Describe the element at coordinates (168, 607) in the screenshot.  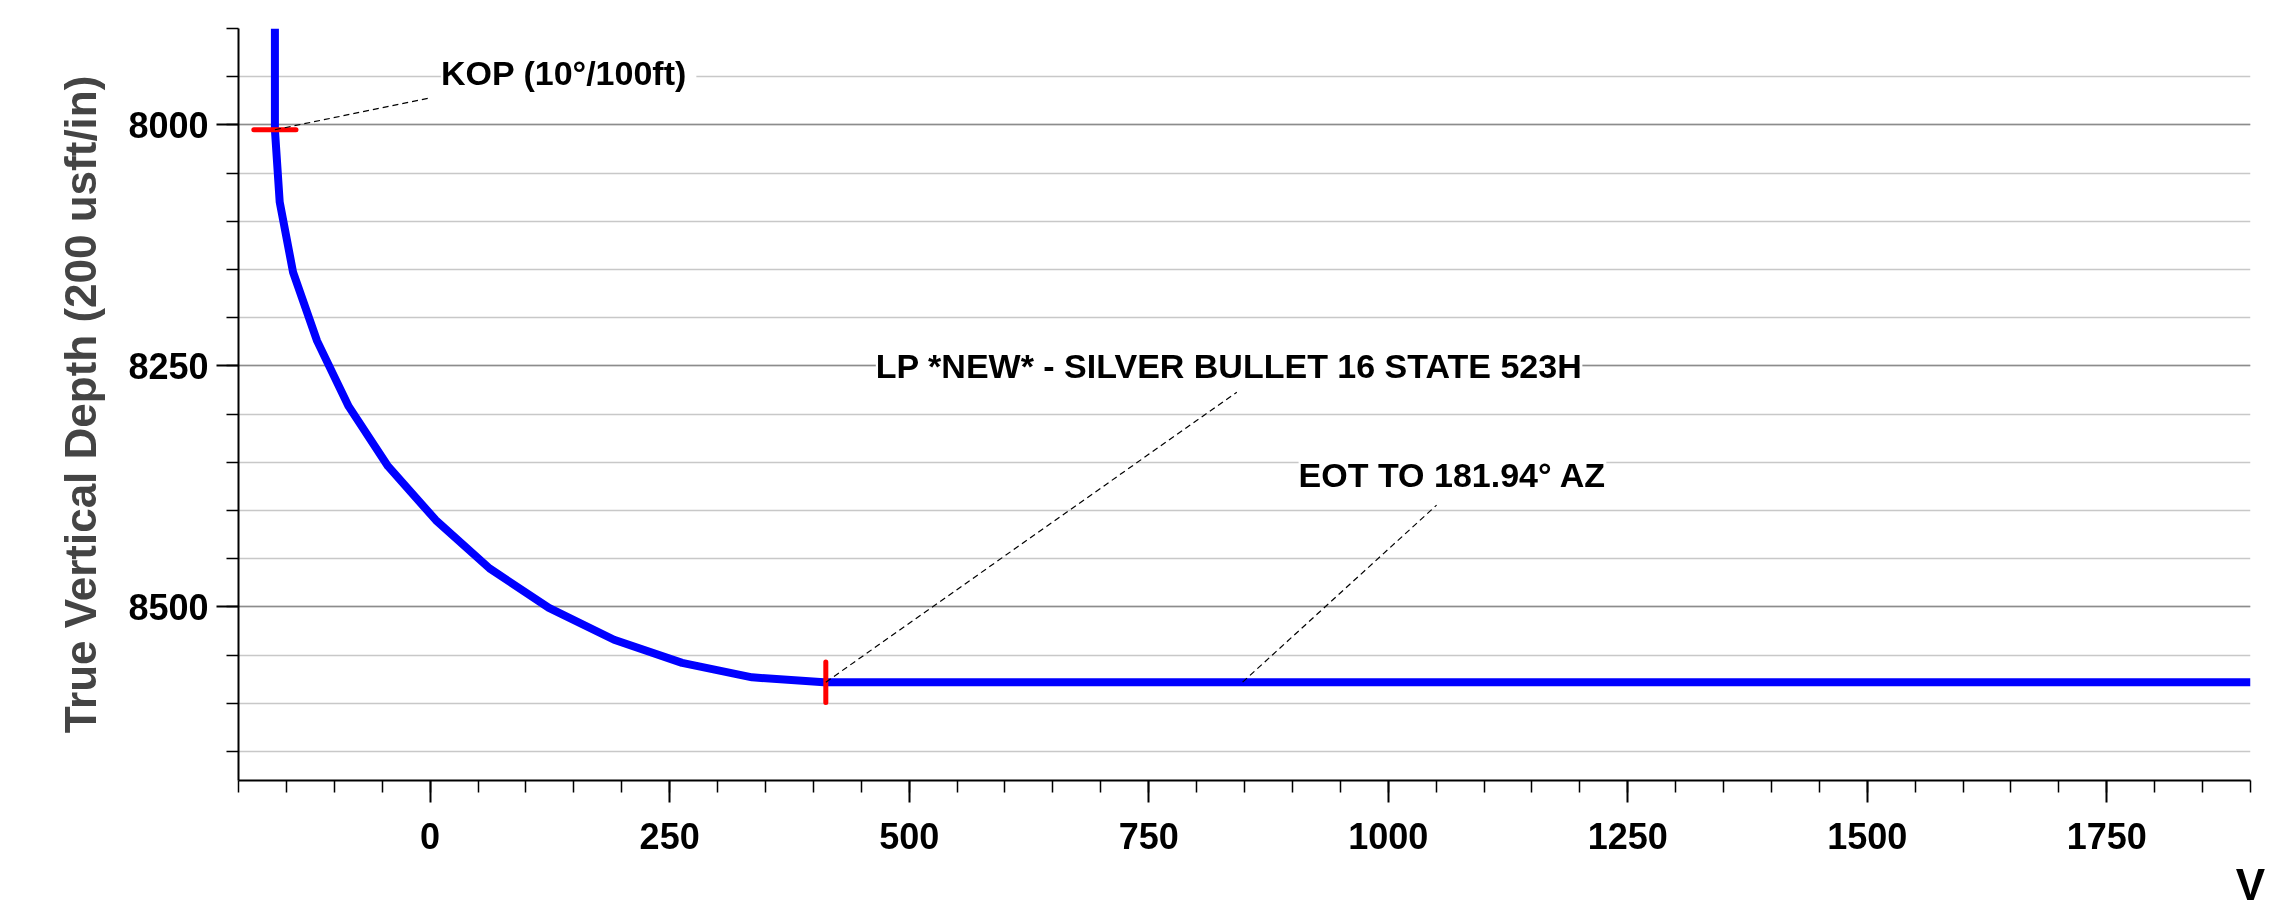
I see `y-tick-label: 8500` at that location.